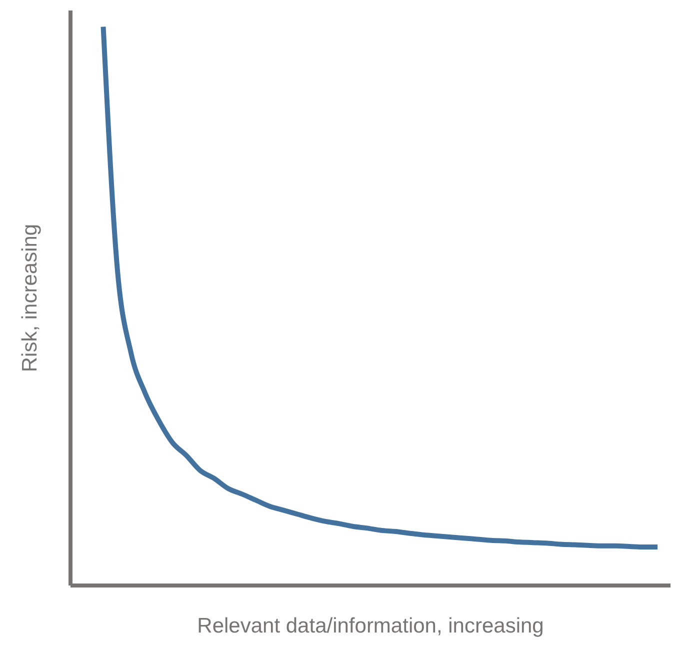 This screenshot has width=673, height=649. I want to click on x-axis-title: Relevant data/information, increasing, so click(370, 626).